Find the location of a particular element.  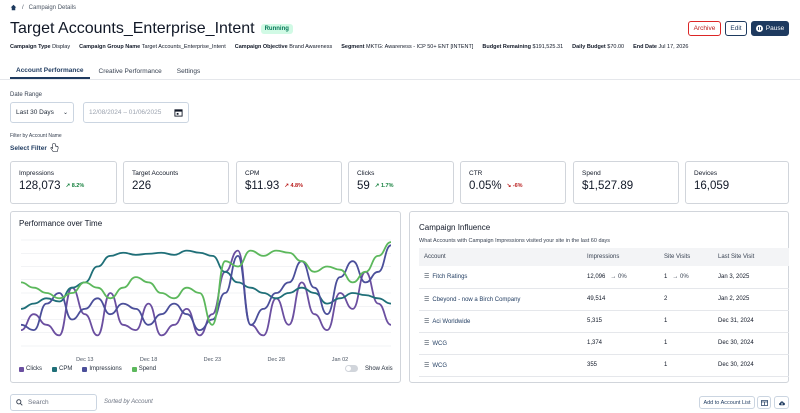

chart-legend: Clicks CPM Impressions Spend is located at coordinates (87, 369).